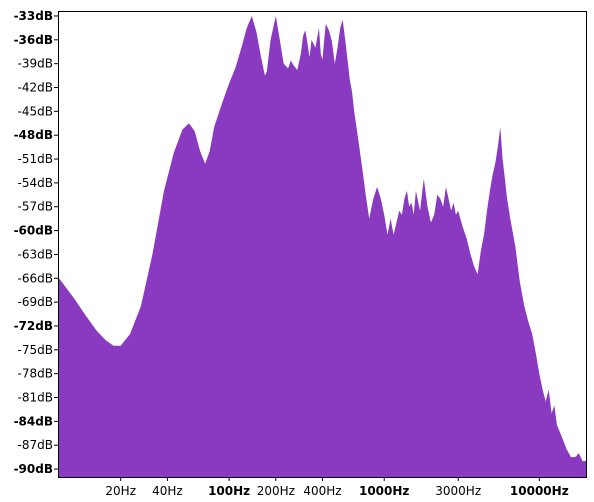 The width and height of the screenshot is (594, 502). Describe the element at coordinates (33, 16) in the screenshot. I see `y-tick-label: -33dB` at that location.